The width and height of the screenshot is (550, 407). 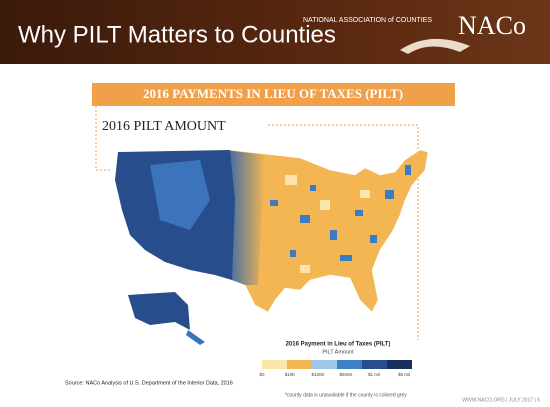 I want to click on legend-subtitle: PILT Amount, so click(x=338, y=352).